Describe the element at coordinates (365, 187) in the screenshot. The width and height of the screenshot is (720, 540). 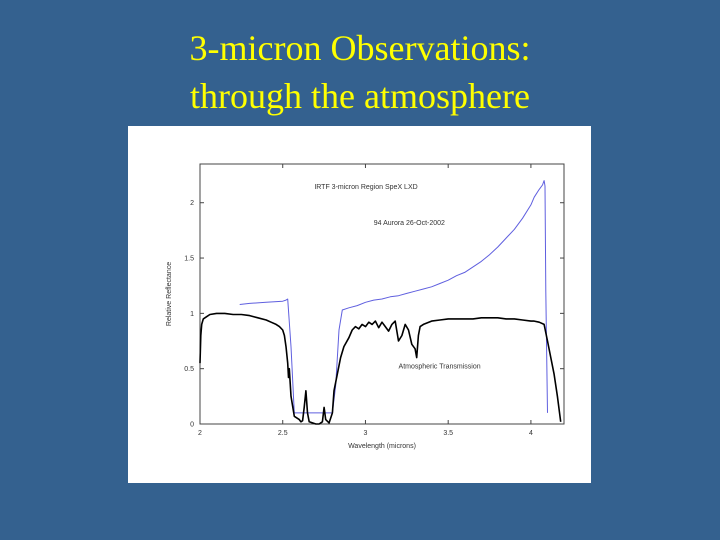
I see `chart-title: IRTF 3-micron Region SpeX LXD` at that location.